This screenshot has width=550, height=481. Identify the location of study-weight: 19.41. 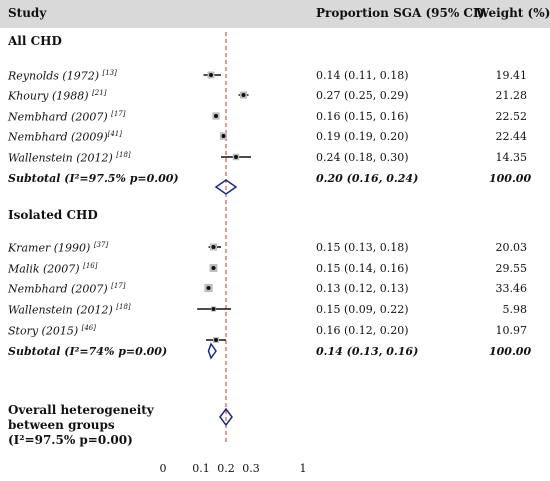
(511, 75).